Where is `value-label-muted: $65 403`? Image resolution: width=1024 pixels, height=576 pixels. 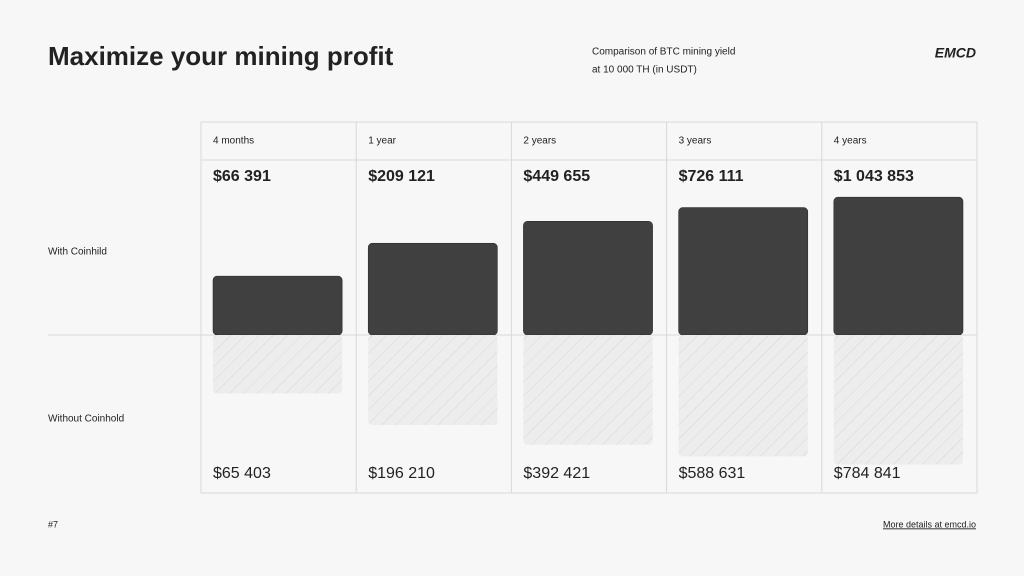 value-label-muted: $65 403 is located at coordinates (242, 473).